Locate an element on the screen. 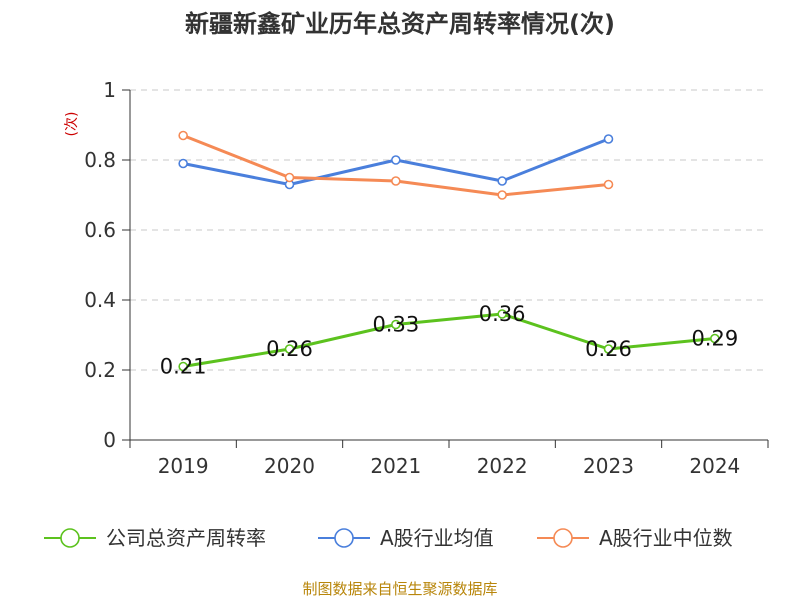  legend-label: A股行业均值 is located at coordinates (437, 538).